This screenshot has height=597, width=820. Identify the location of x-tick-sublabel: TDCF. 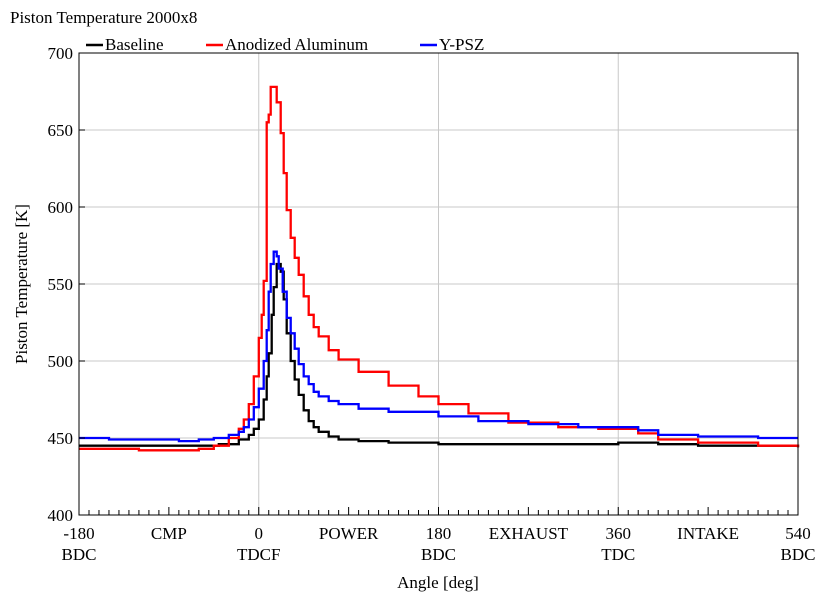
(258, 554).